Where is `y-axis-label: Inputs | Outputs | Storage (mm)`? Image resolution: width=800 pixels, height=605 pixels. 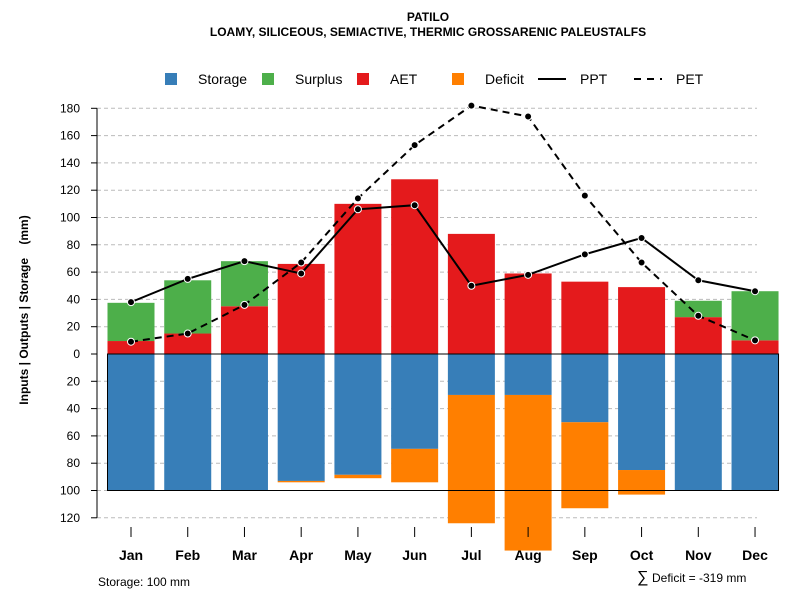
y-axis-label: Inputs | Outputs | Storage (mm) is located at coordinates (24, 309).